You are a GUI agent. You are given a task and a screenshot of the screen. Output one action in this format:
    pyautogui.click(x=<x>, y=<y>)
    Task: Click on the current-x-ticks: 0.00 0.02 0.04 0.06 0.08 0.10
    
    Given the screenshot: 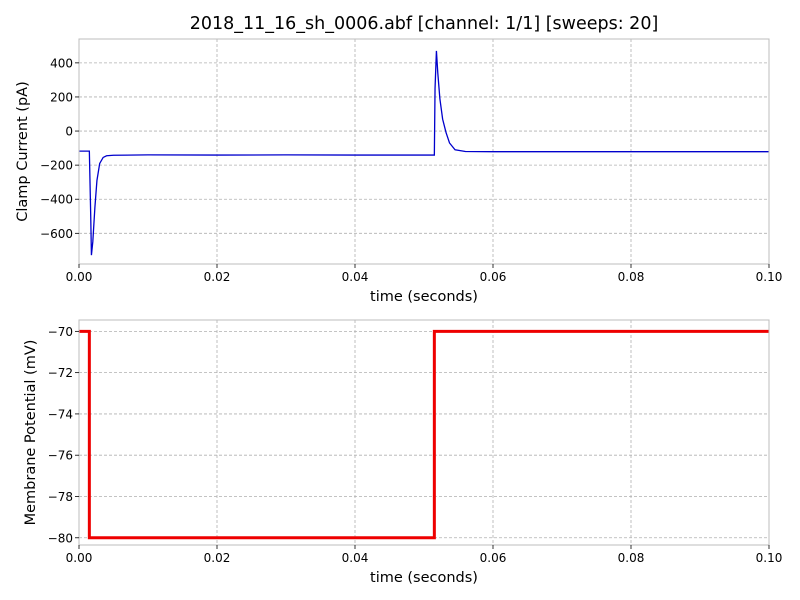 What is the action you would take?
    pyautogui.click(x=424, y=274)
    